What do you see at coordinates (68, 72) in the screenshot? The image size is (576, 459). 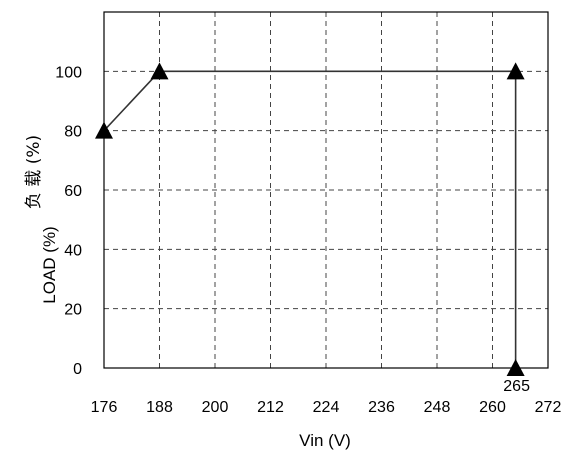 I see `y-tick-label: 100` at bounding box center [68, 72].